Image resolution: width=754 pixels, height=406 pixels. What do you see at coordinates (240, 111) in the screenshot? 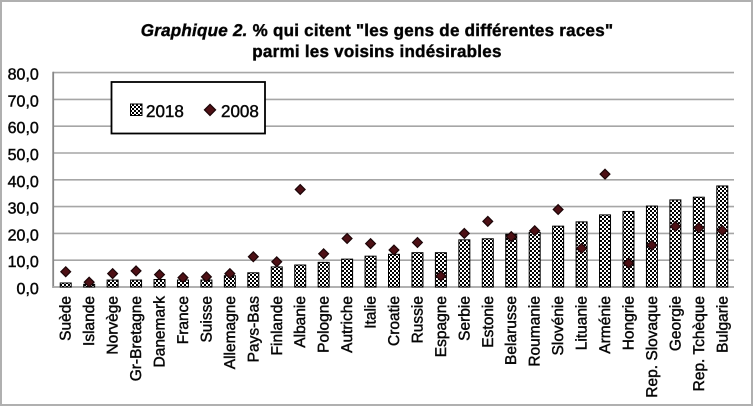
I see `svg-text: 2008` at bounding box center [240, 111].